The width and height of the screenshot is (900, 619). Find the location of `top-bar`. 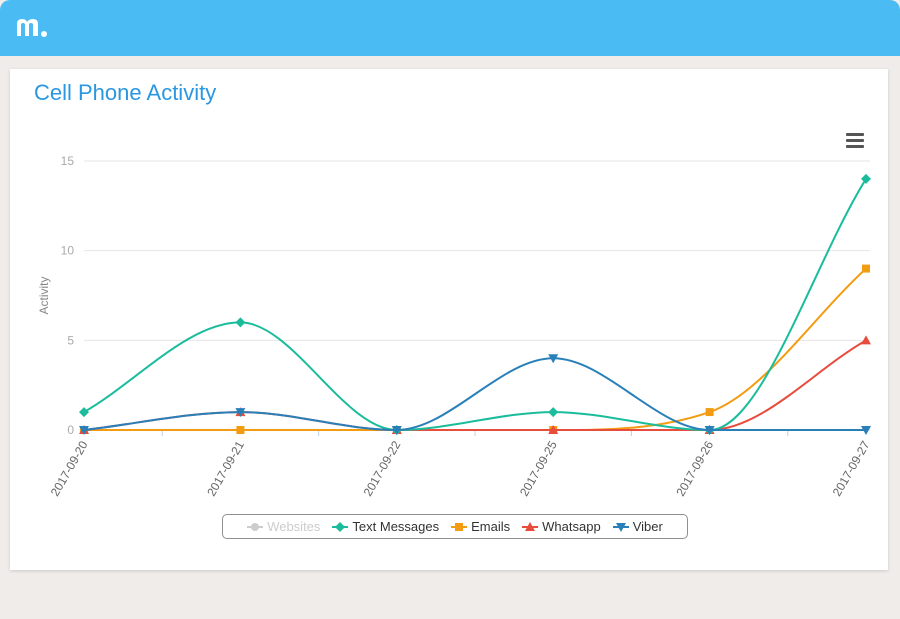

top-bar is located at coordinates (450, 28).